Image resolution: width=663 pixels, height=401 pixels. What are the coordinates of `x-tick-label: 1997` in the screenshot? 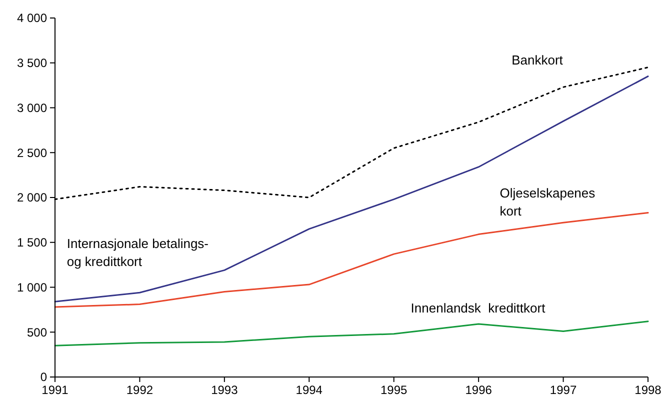 It's located at (563, 390).